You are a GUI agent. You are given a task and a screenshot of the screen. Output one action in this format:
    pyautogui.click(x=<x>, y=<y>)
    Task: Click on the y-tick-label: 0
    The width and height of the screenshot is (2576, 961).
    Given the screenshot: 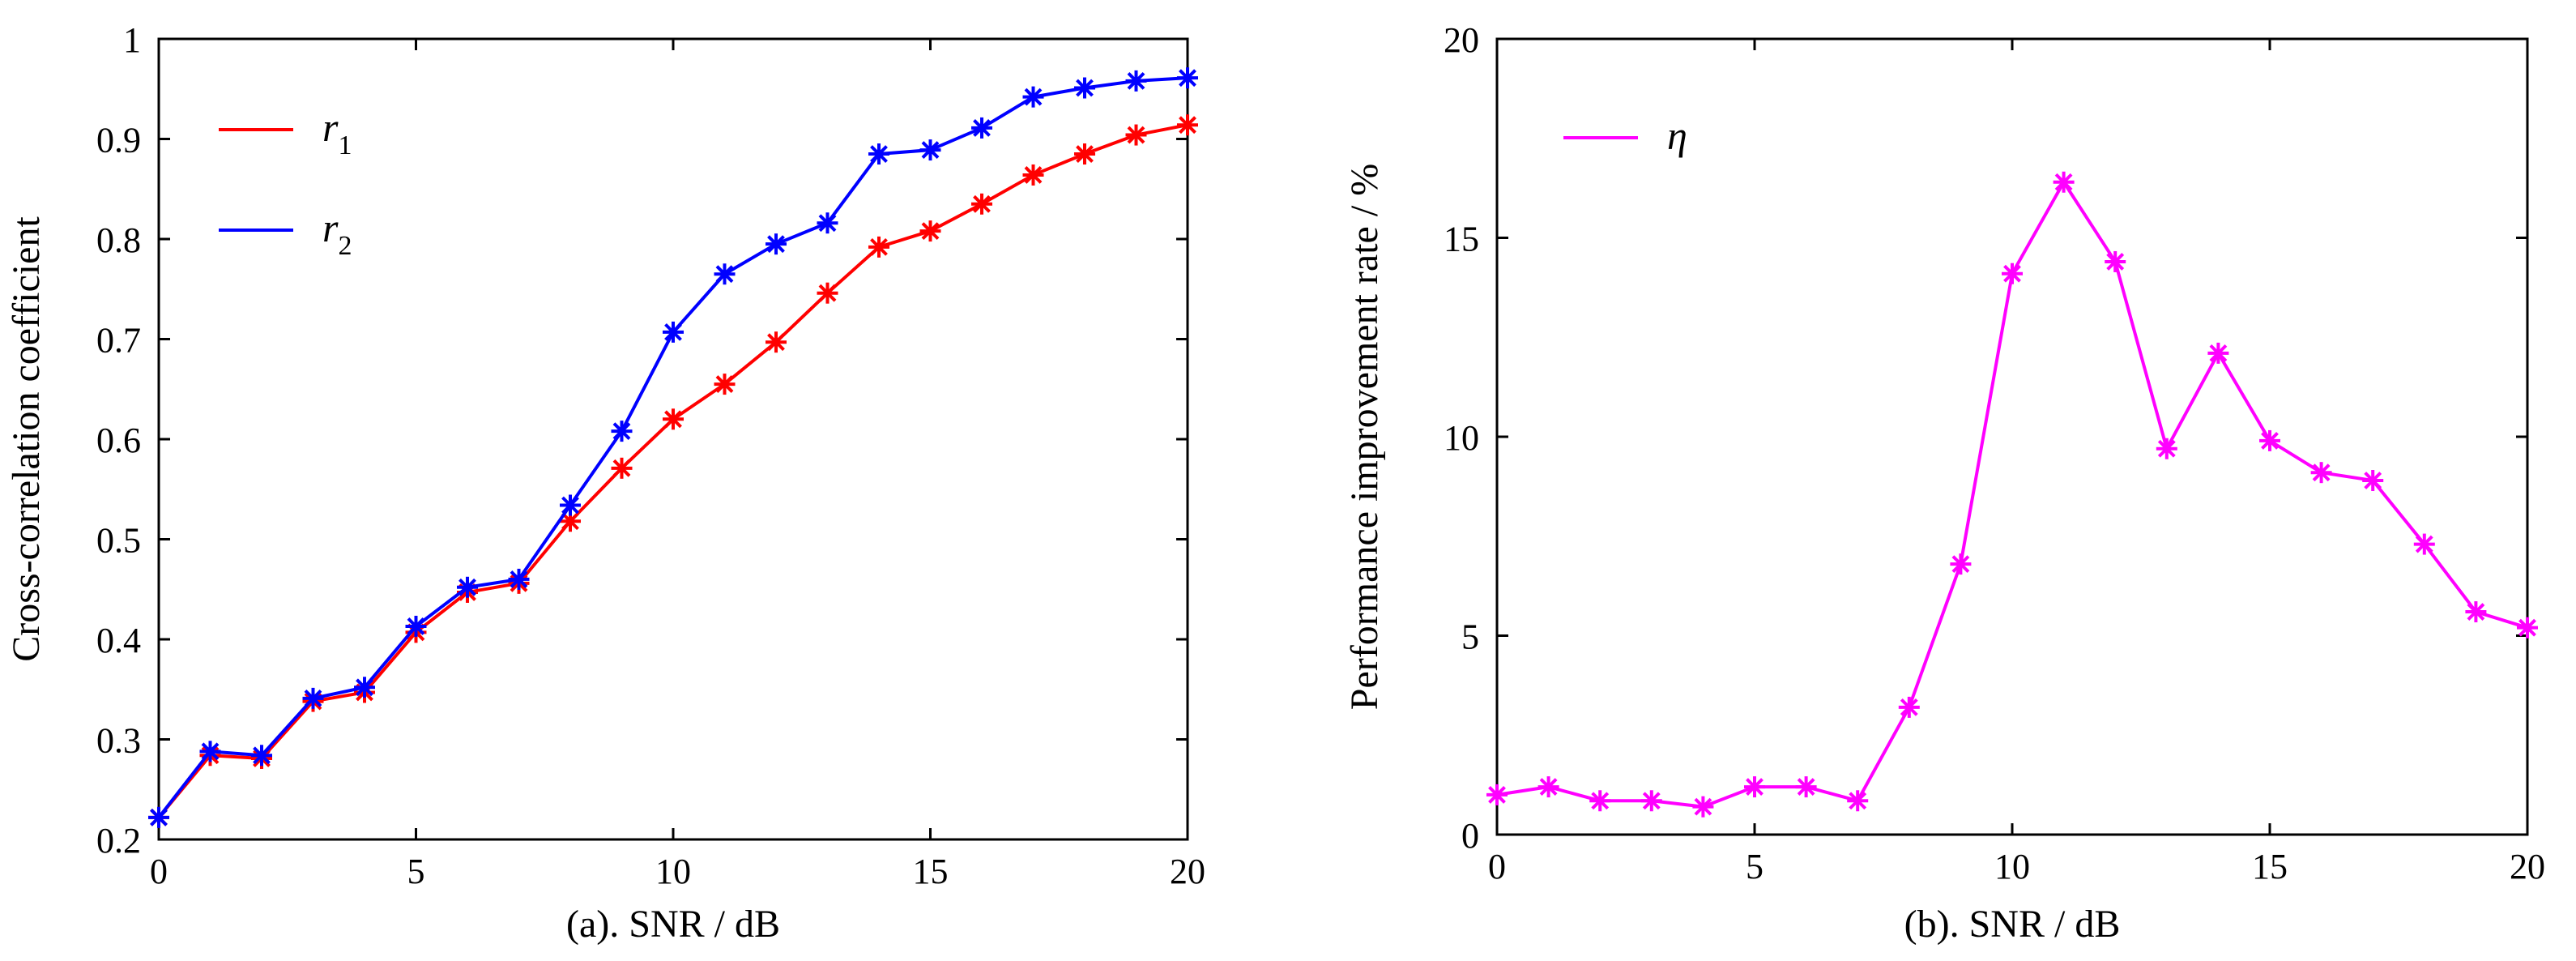 What is the action you would take?
    pyautogui.click(x=1470, y=836)
    